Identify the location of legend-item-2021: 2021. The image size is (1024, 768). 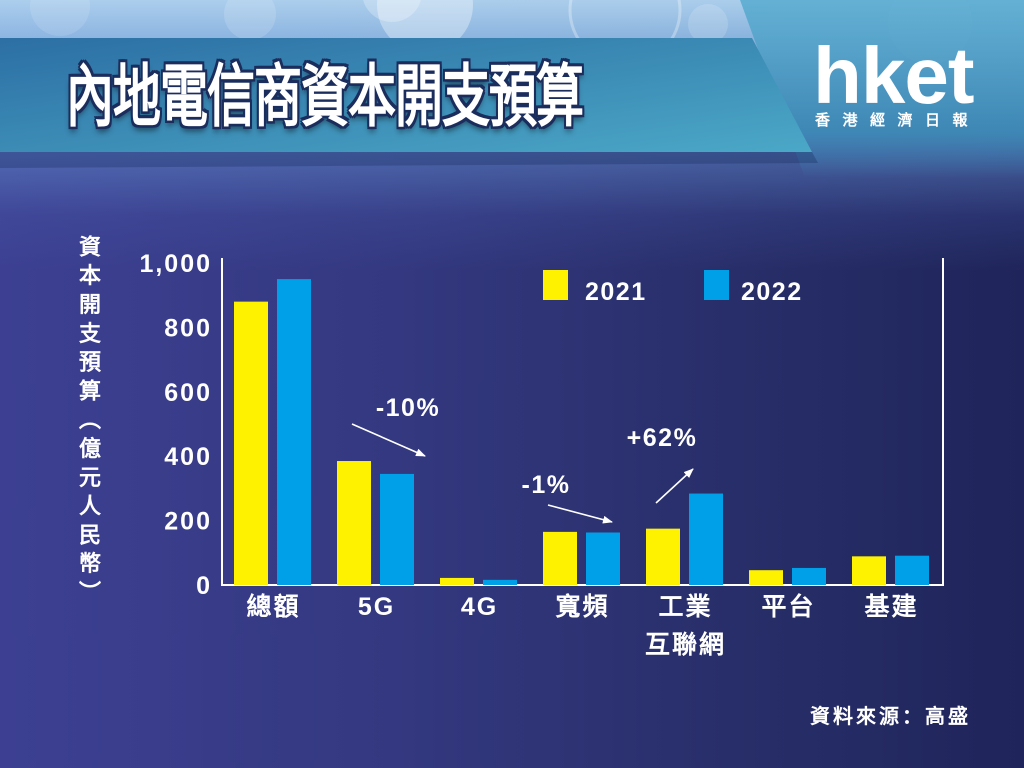
(595, 288).